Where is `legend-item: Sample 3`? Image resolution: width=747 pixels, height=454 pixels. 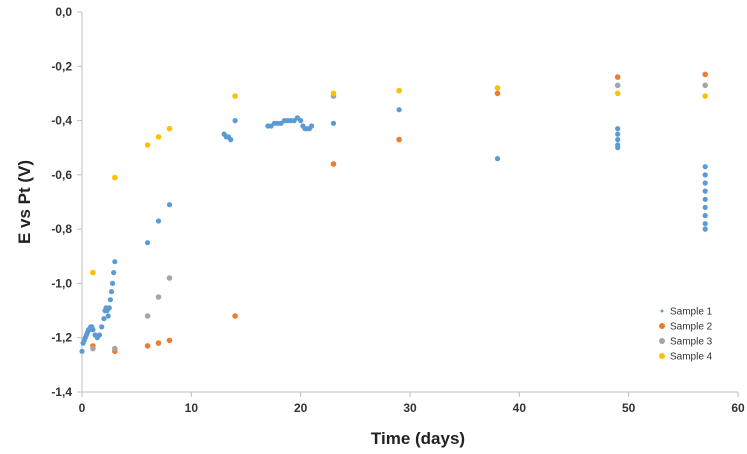
legend-item: Sample 3 is located at coordinates (686, 342).